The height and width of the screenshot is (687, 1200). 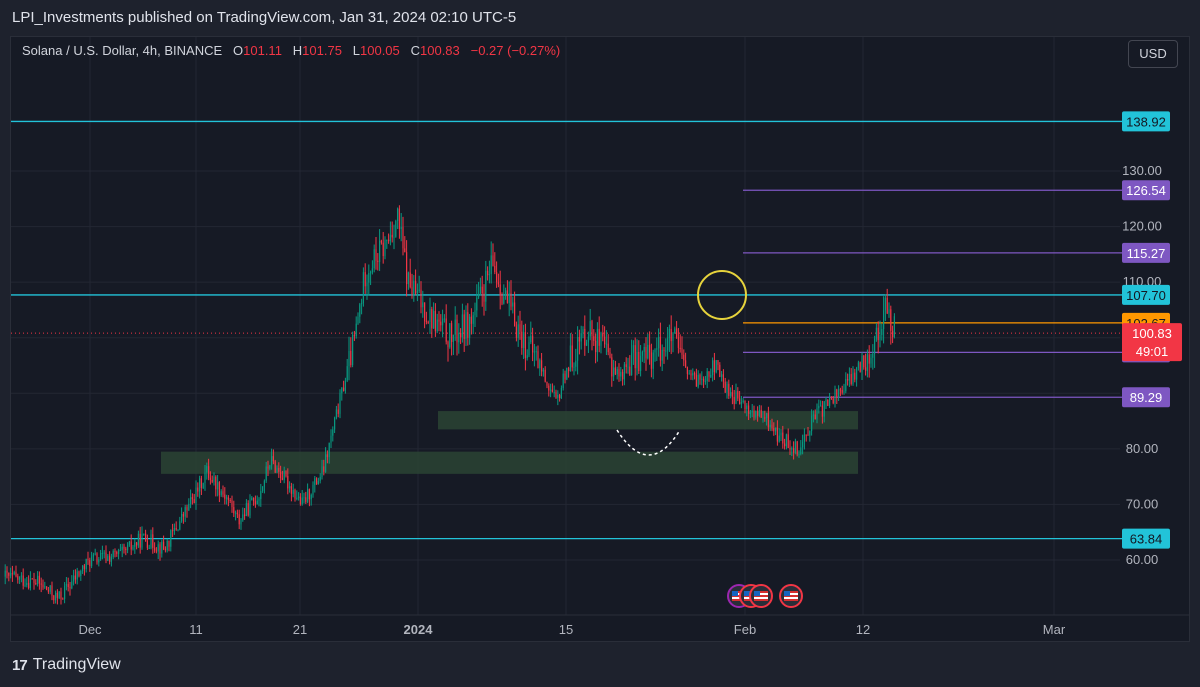 I want to click on currency-button: USD, so click(x=1153, y=54).